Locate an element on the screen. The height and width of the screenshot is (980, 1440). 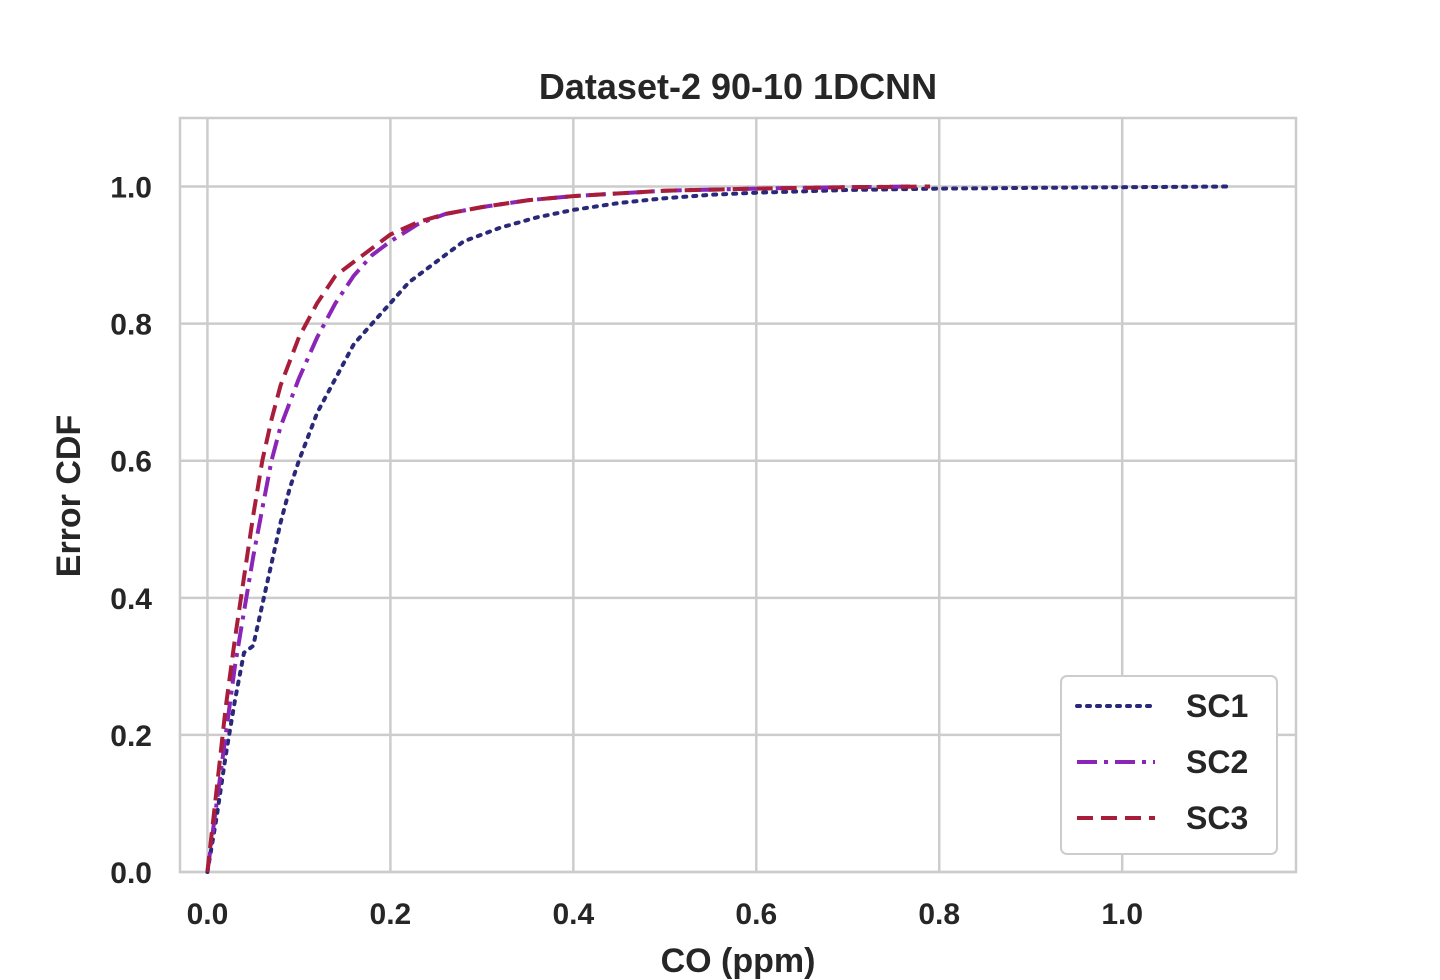
legend-label: SC3 is located at coordinates (1217, 818).